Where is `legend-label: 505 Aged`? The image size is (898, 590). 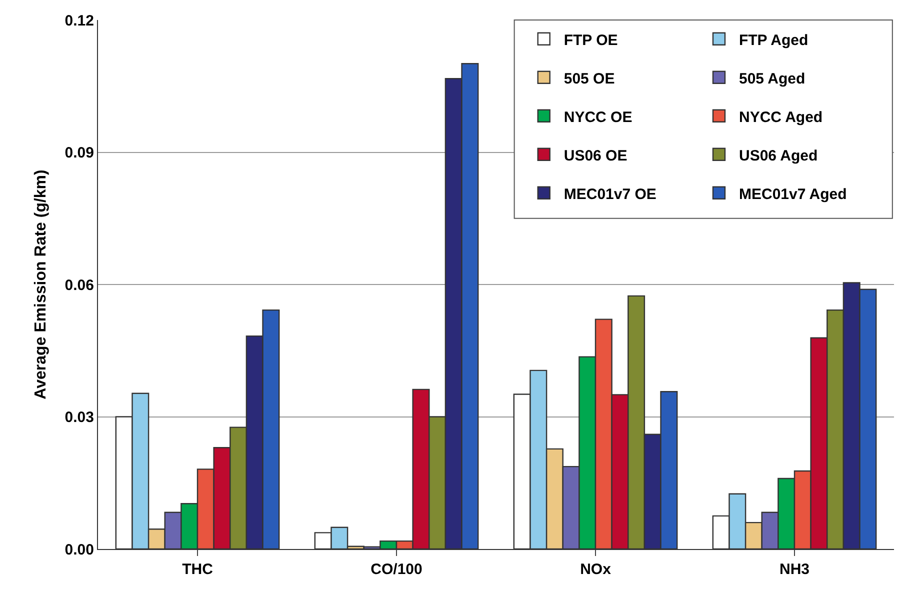 legend-label: 505 Aged is located at coordinates (772, 79).